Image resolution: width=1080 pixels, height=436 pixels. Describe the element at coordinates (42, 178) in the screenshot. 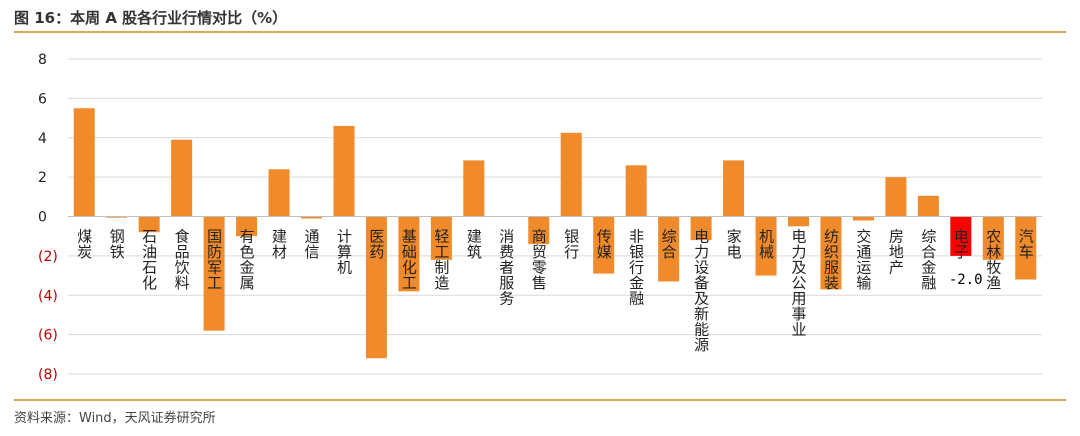

I see `y-tick-label: 2` at that location.